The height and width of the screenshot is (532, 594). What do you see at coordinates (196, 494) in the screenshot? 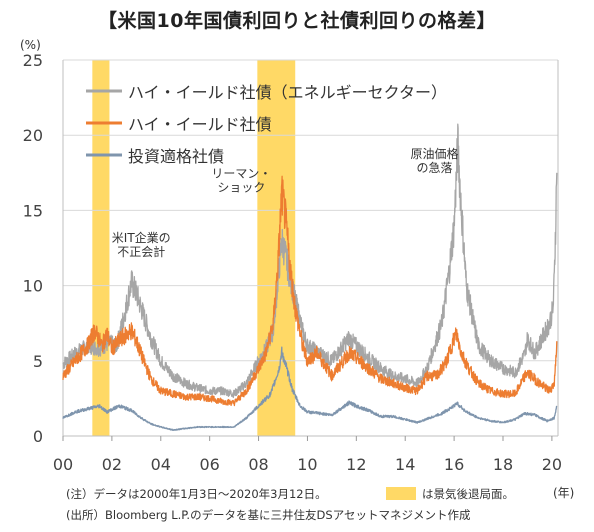
I see `footnote-data-period: (注）データは2000年1月3日～2020年3月12日。` at bounding box center [196, 494].